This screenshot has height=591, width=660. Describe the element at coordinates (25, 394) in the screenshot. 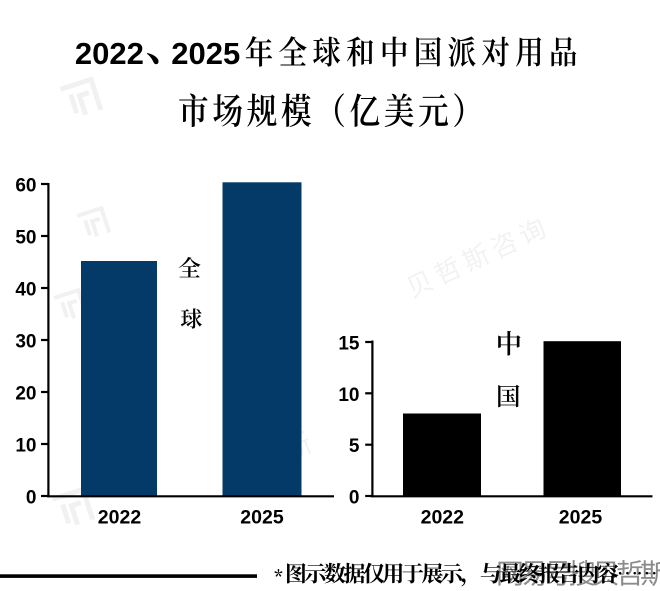

I see `svg-text: 20` at that location.